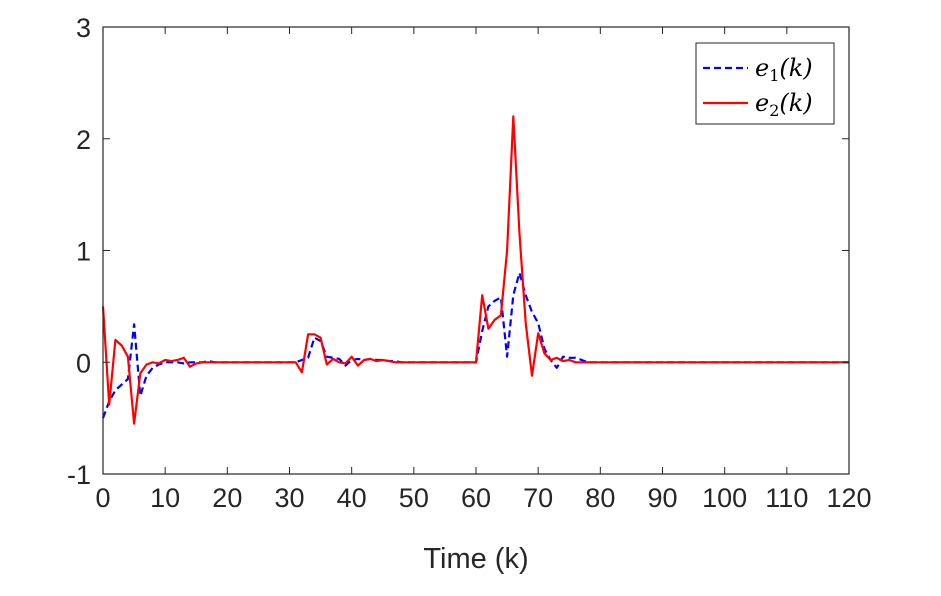  I want to click on x-tick-label: 50, so click(414, 498).